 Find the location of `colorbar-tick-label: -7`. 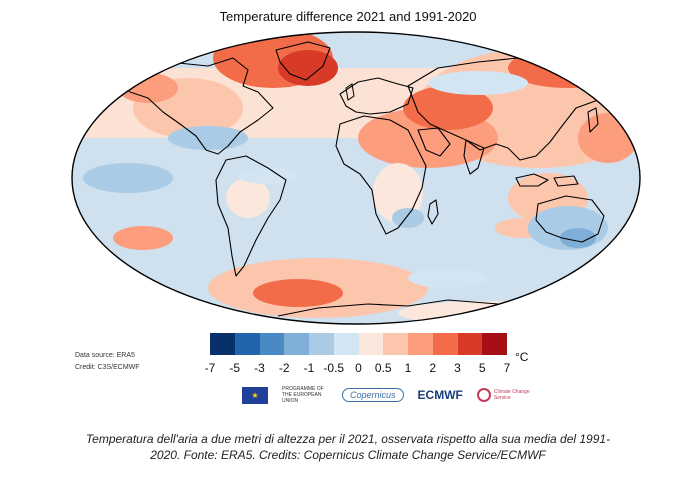

colorbar-tick-label: -7 is located at coordinates (210, 368).